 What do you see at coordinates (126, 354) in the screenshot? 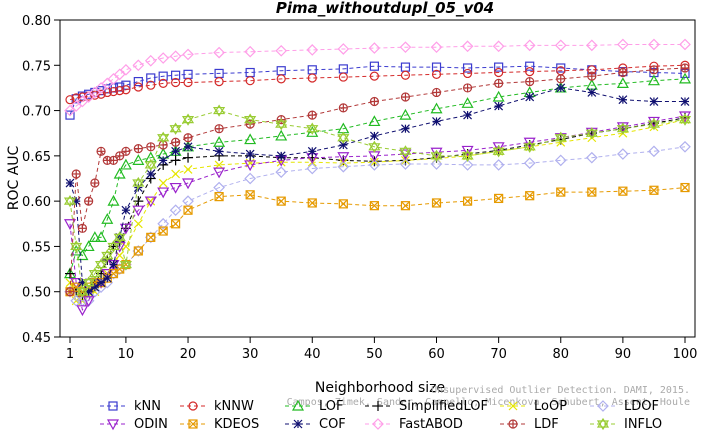
I see `x-tick-label: 10` at bounding box center [126, 354].